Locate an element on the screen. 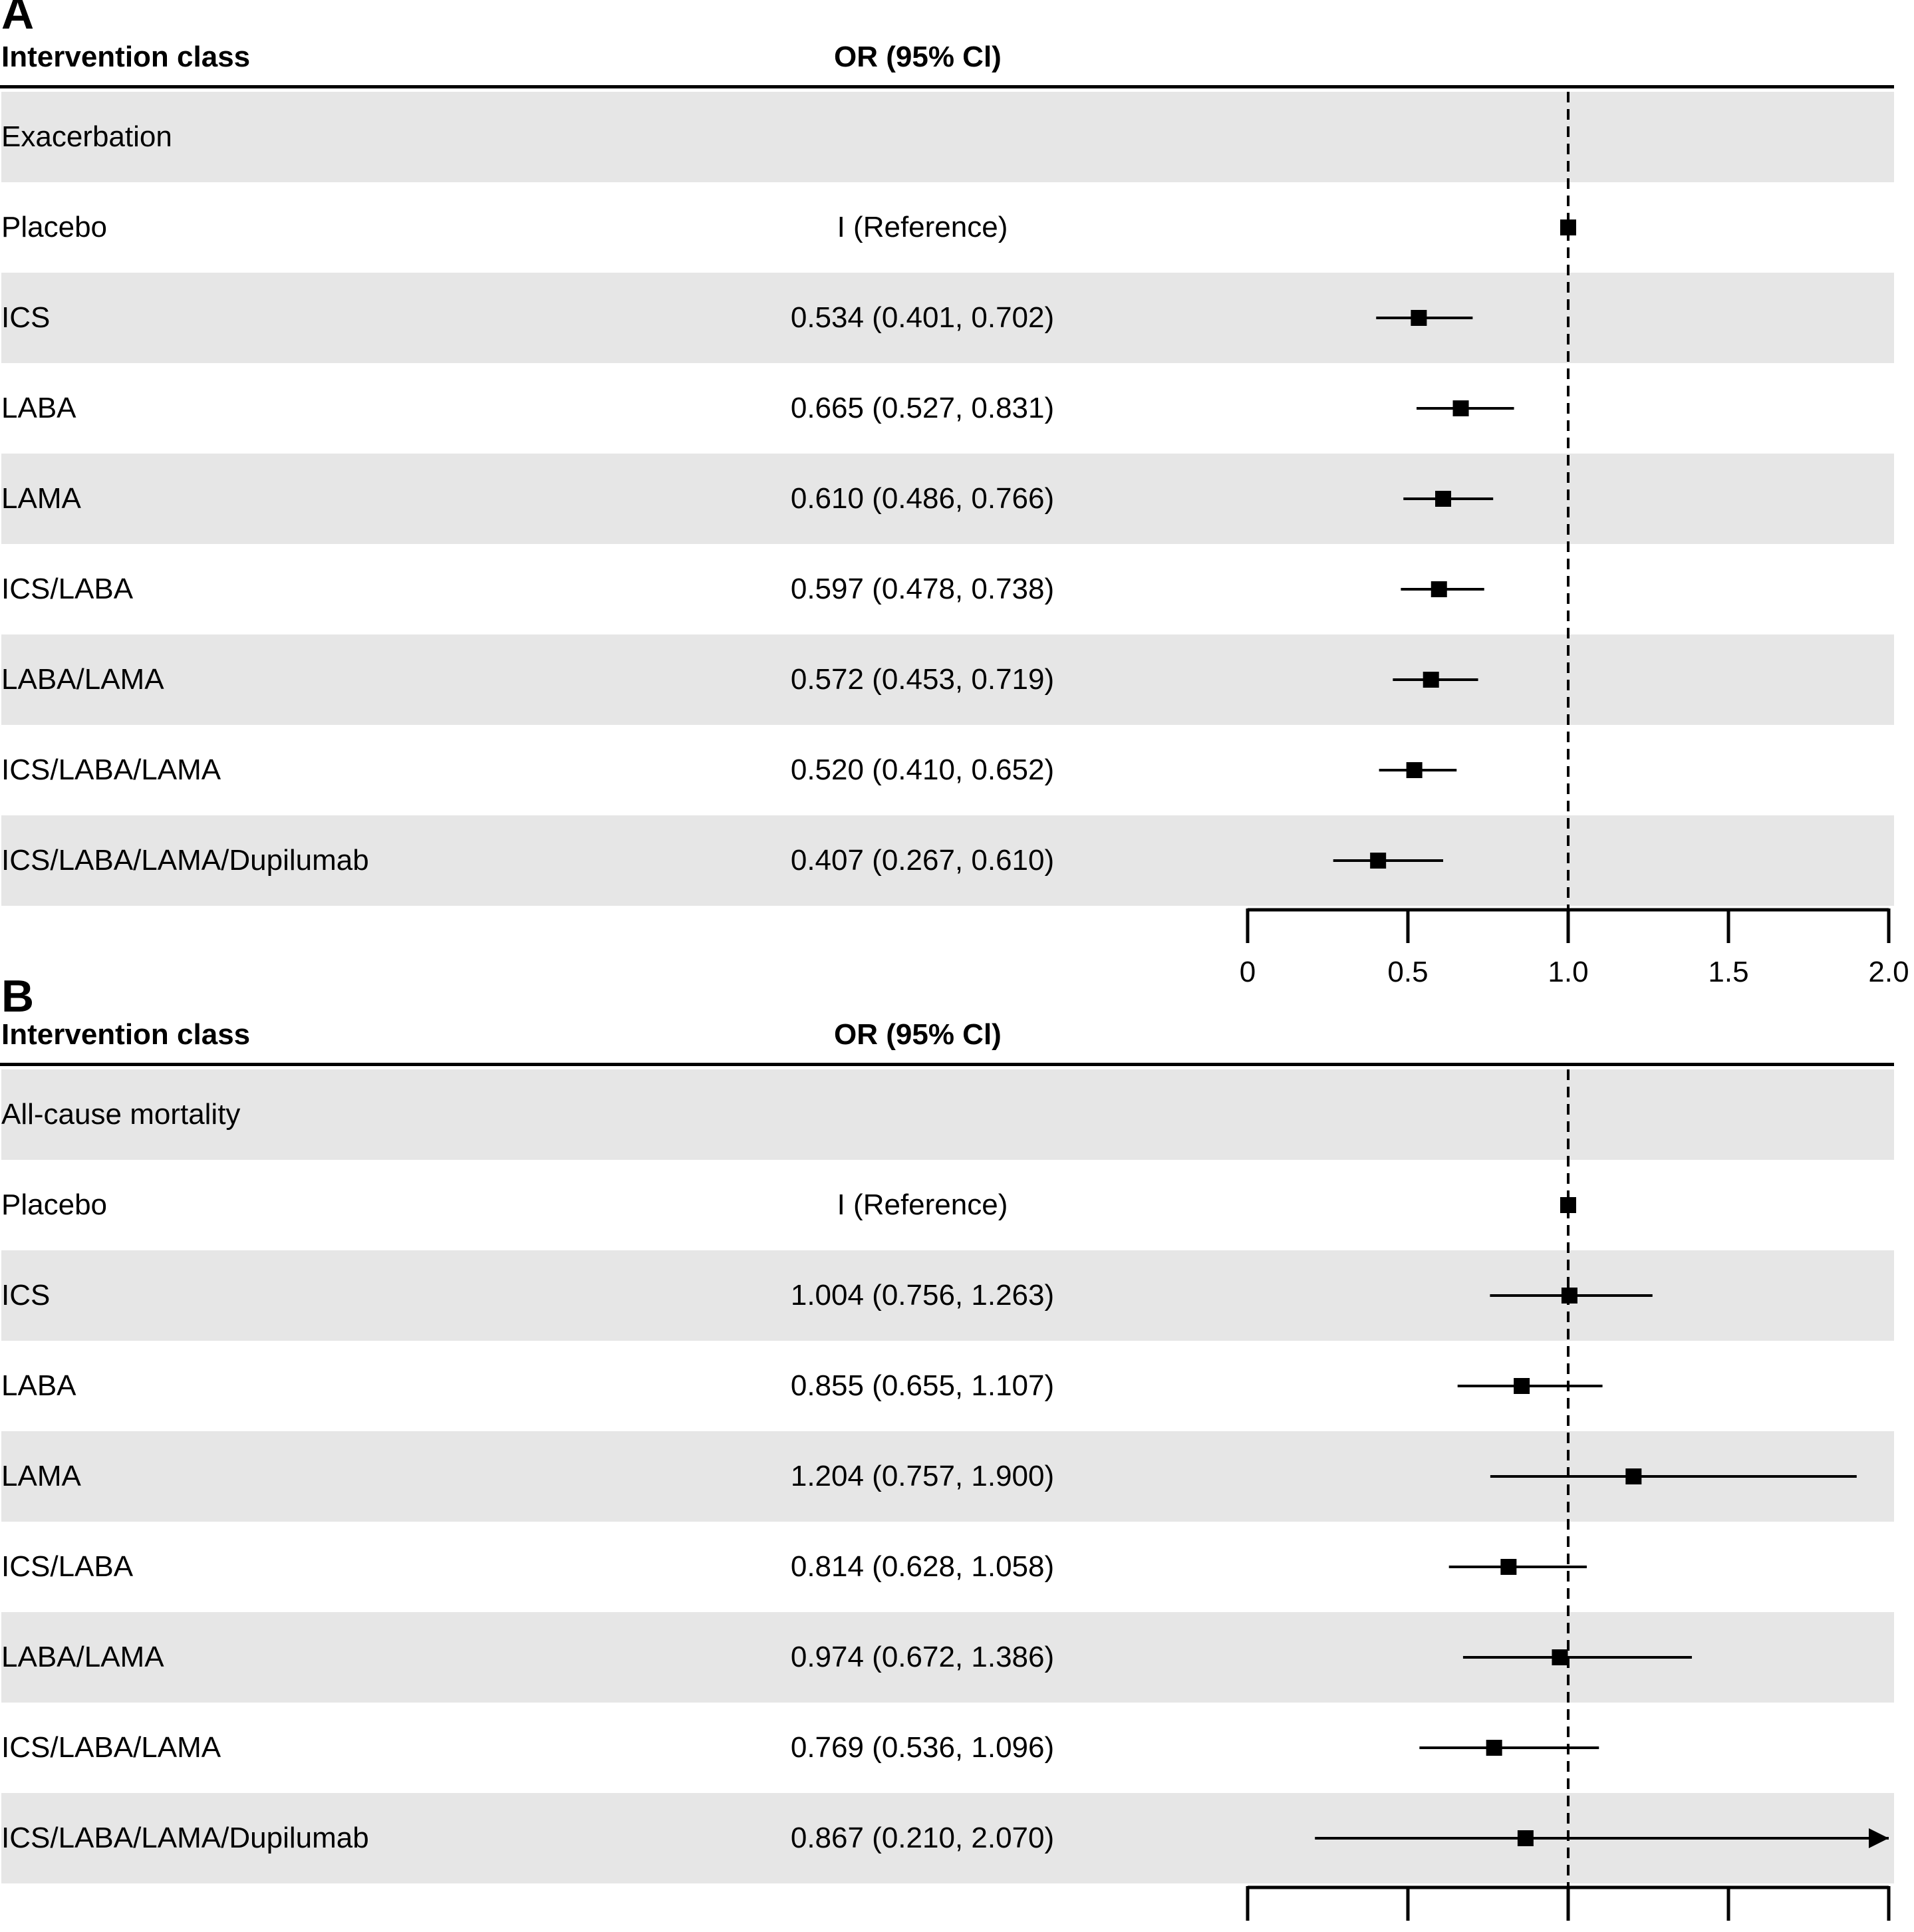 The image size is (1914, 1932). or-ci-value: 0.534 (0.401, 0.702) is located at coordinates (922, 317).